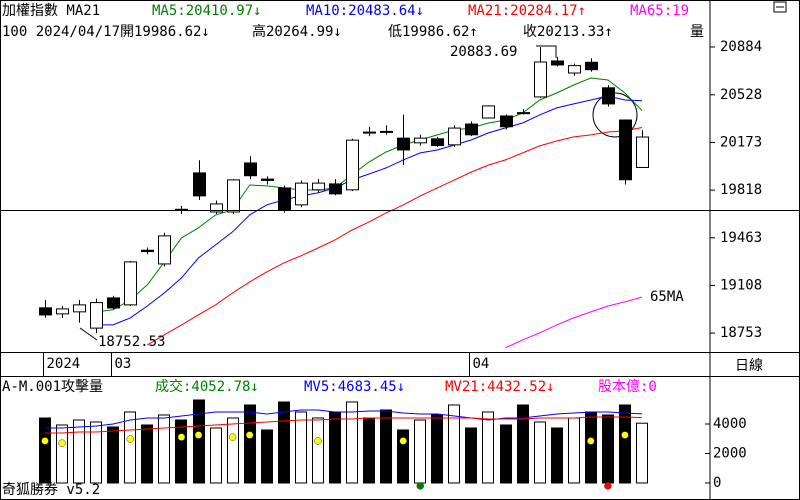 The image size is (800, 500). I want to click on legend-entry: 成交:4052.78↓, so click(207, 386).